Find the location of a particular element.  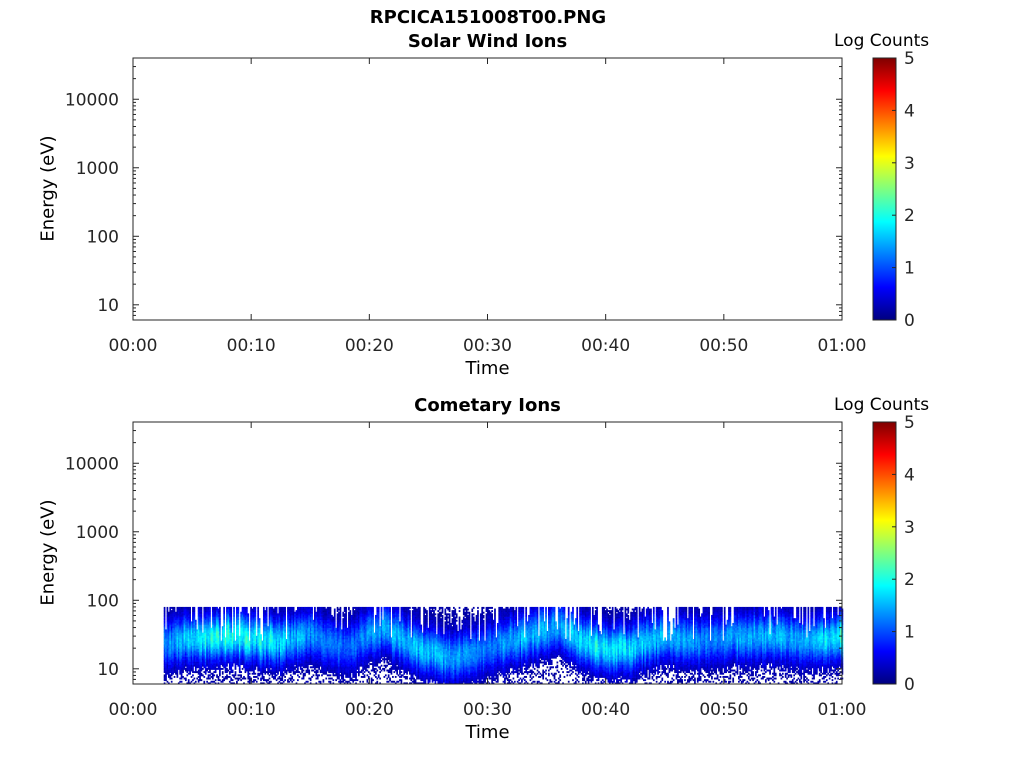

colorbar-tick-label: 4 is located at coordinates (909, 111).